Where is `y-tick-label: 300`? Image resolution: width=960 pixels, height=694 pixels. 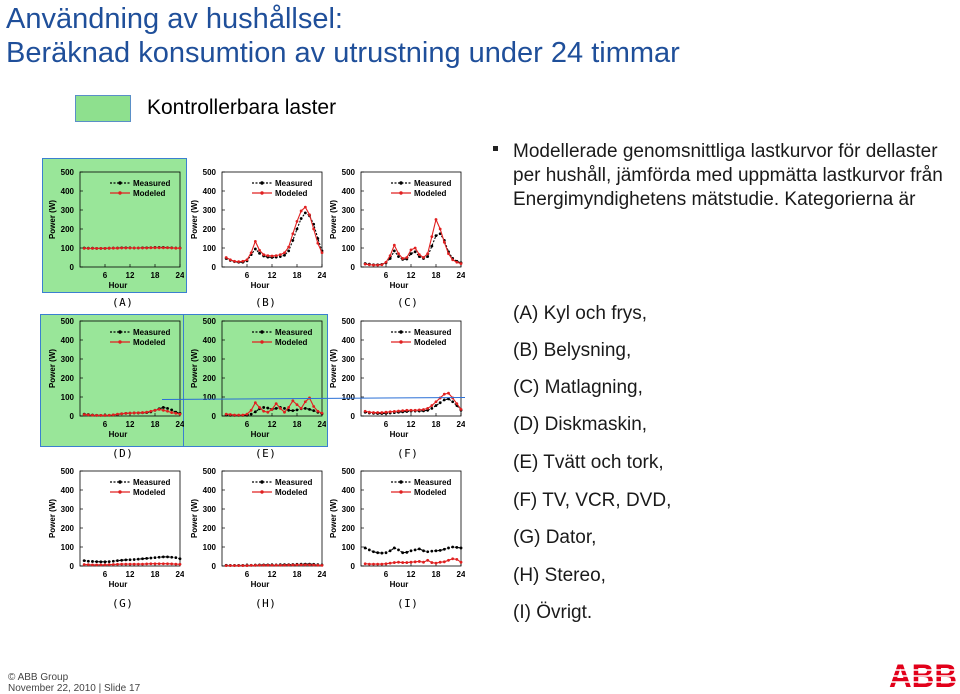 y-tick-label: 300 is located at coordinates (210, 509).